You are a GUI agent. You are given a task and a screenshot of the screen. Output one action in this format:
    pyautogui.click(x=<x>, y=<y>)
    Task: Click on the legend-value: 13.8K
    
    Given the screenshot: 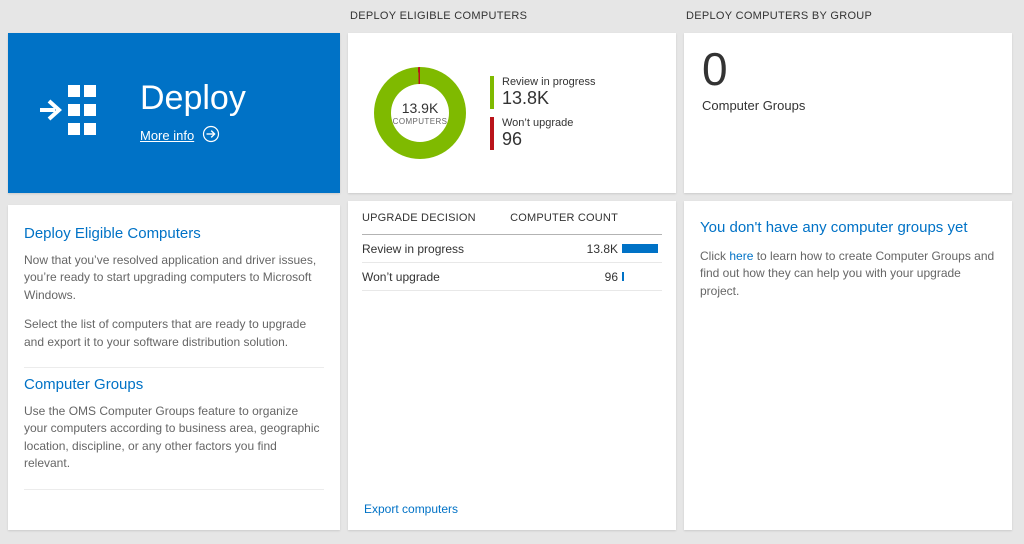 What is the action you would take?
    pyautogui.click(x=526, y=98)
    